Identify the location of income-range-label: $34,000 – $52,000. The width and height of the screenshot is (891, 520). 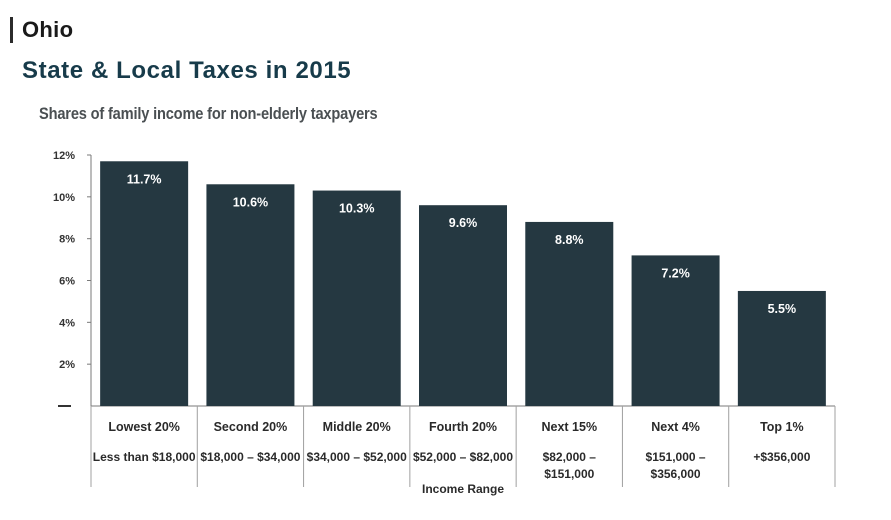
(357, 457).